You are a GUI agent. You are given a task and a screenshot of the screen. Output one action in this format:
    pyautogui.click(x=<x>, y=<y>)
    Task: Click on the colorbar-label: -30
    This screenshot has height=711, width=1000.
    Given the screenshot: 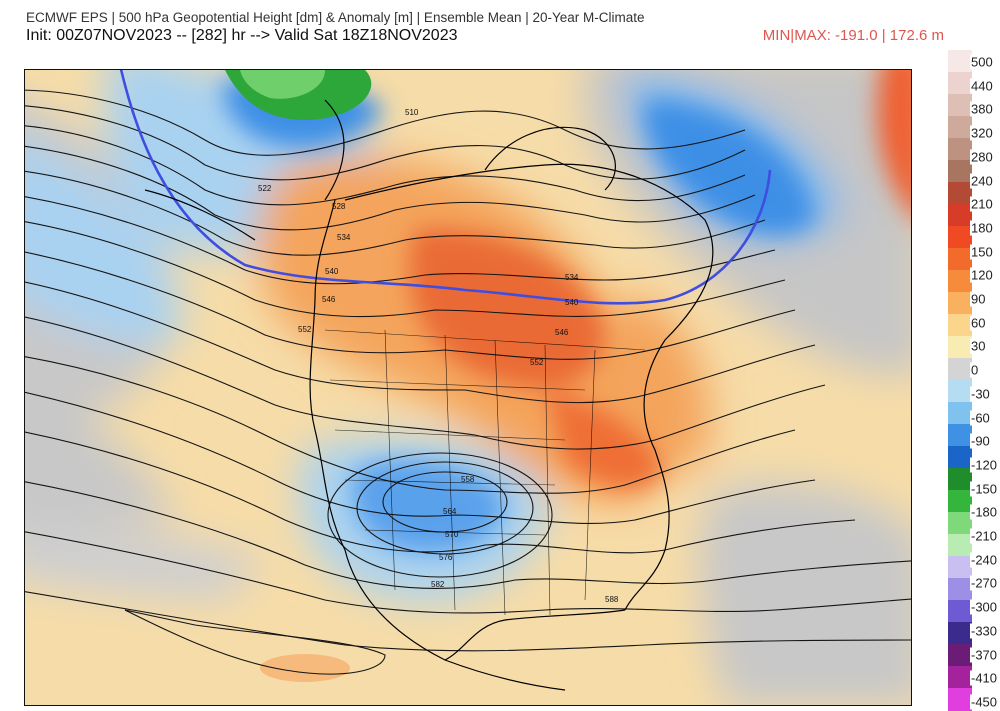 What is the action you would take?
    pyautogui.click(x=980, y=394)
    